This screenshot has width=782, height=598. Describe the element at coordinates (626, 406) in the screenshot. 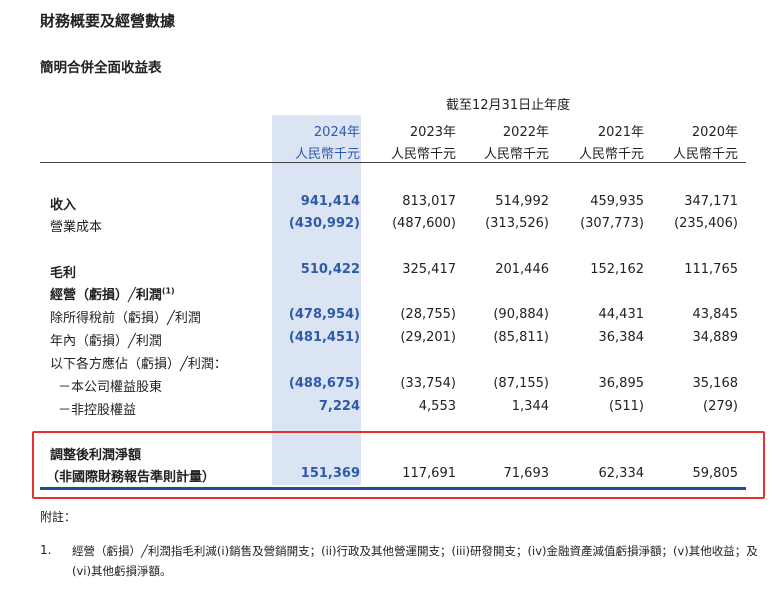

I see `cell-noncontrolling-2021: (511)` at that location.